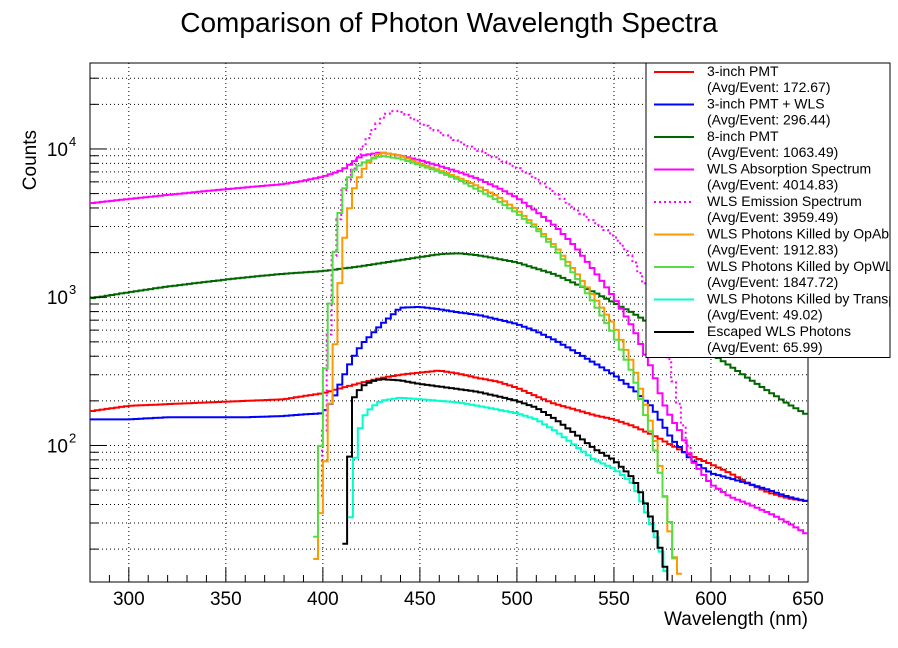 The image size is (898, 648). I want to click on y-tick-exponent: 4, so click(72, 141).